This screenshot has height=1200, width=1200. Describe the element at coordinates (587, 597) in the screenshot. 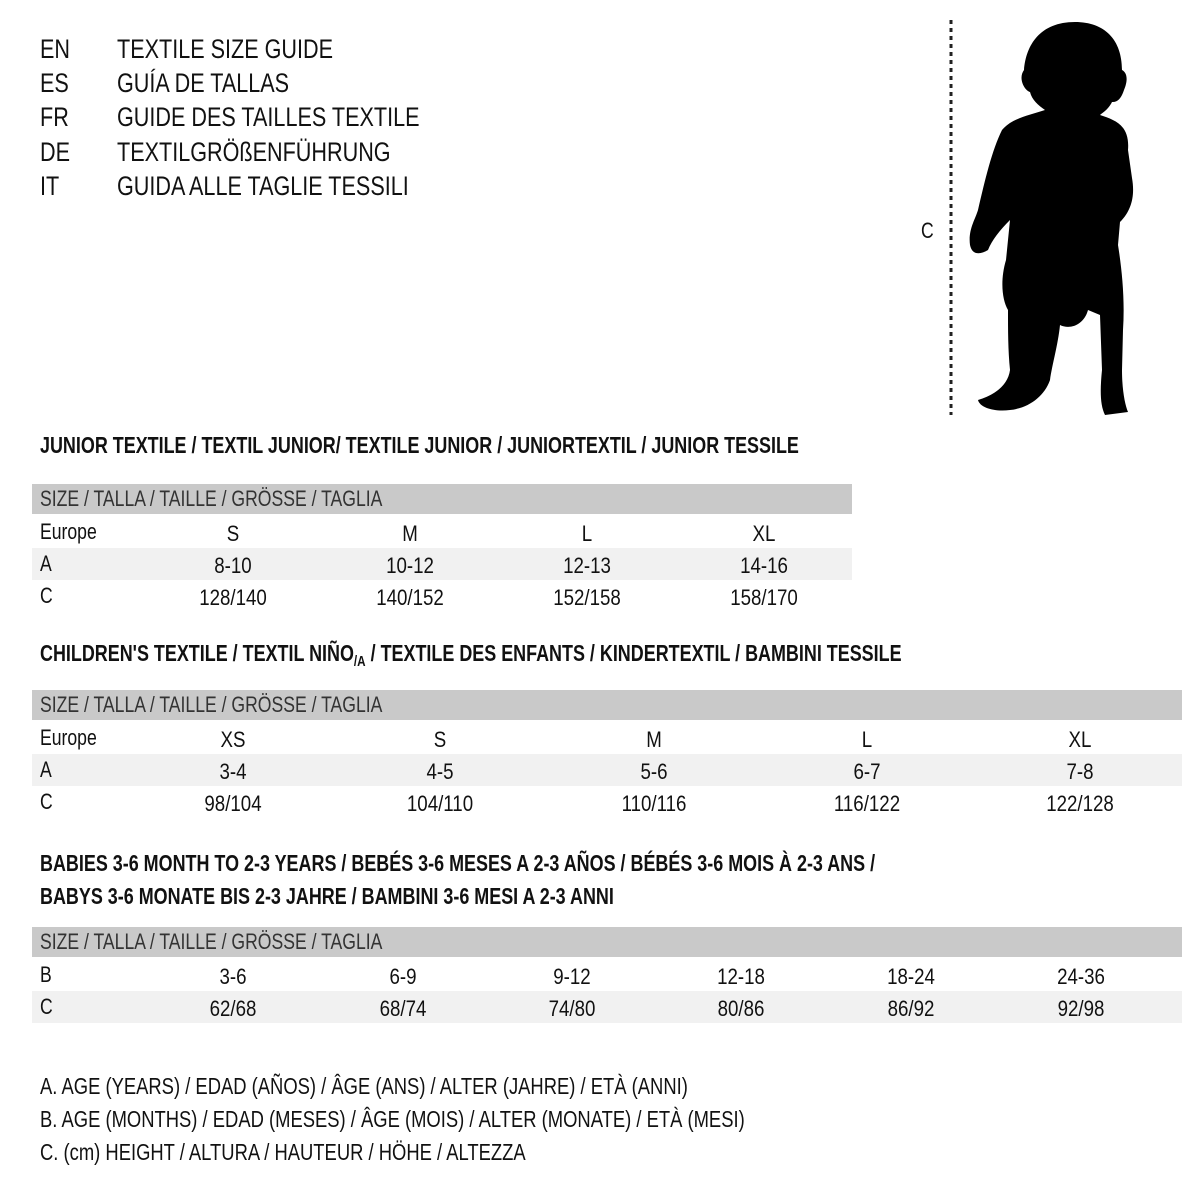

I see `cell: 152/158` at that location.